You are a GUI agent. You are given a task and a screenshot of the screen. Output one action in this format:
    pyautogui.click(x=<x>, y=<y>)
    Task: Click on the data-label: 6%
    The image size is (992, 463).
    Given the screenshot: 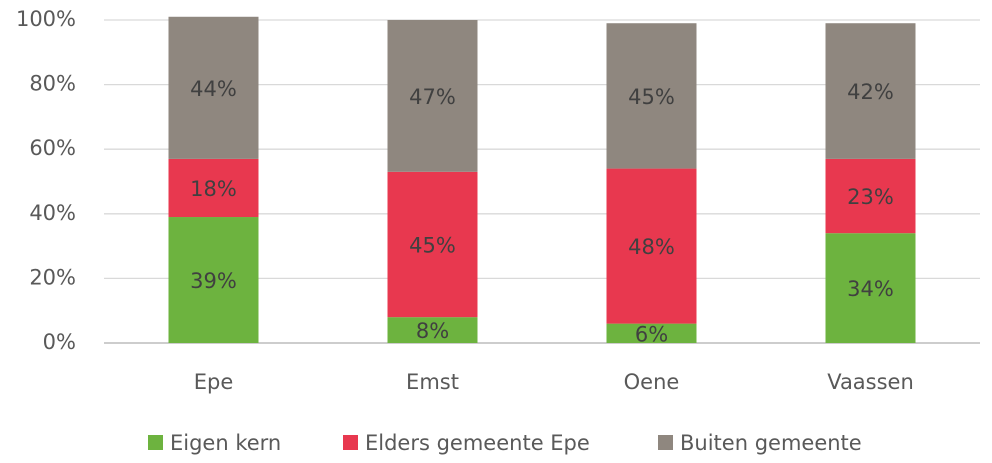 What is the action you would take?
    pyautogui.click(x=651, y=334)
    